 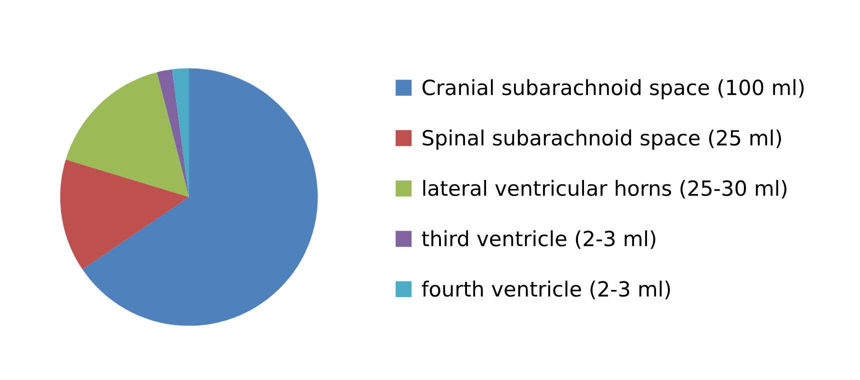 I want to click on legend-label: lateral ventricular horns (25-30 ml), so click(x=604, y=189).